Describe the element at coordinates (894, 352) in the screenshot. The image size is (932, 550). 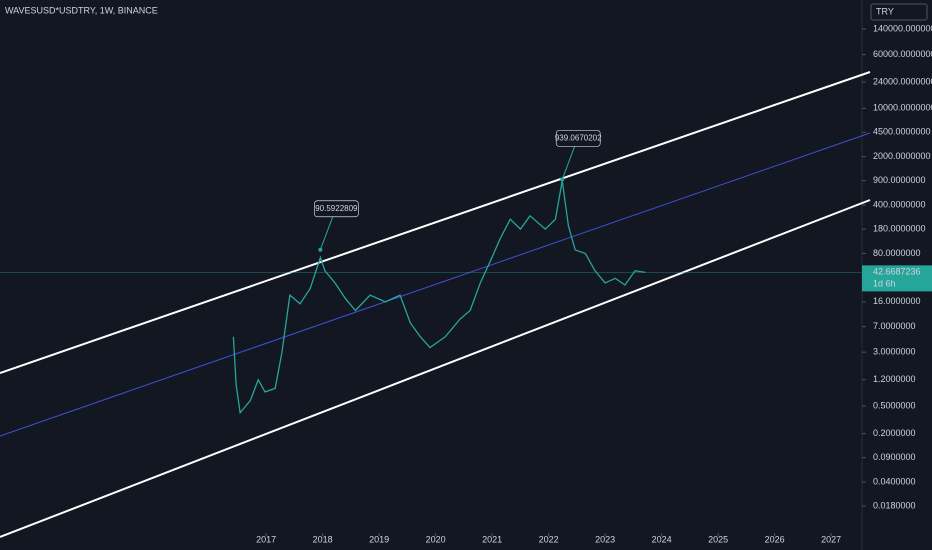
I see `y-tick-label: 3.0000000` at that location.